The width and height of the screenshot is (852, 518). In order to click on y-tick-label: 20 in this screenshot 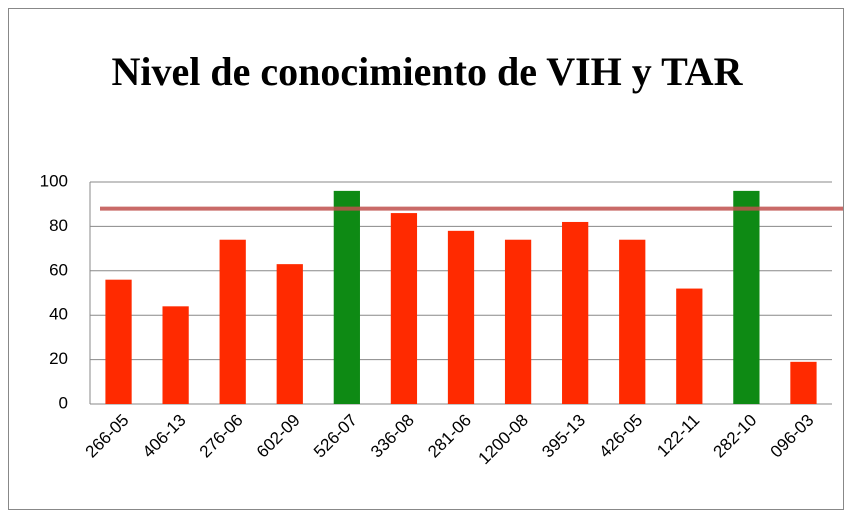, I will do `click(58, 358)`.